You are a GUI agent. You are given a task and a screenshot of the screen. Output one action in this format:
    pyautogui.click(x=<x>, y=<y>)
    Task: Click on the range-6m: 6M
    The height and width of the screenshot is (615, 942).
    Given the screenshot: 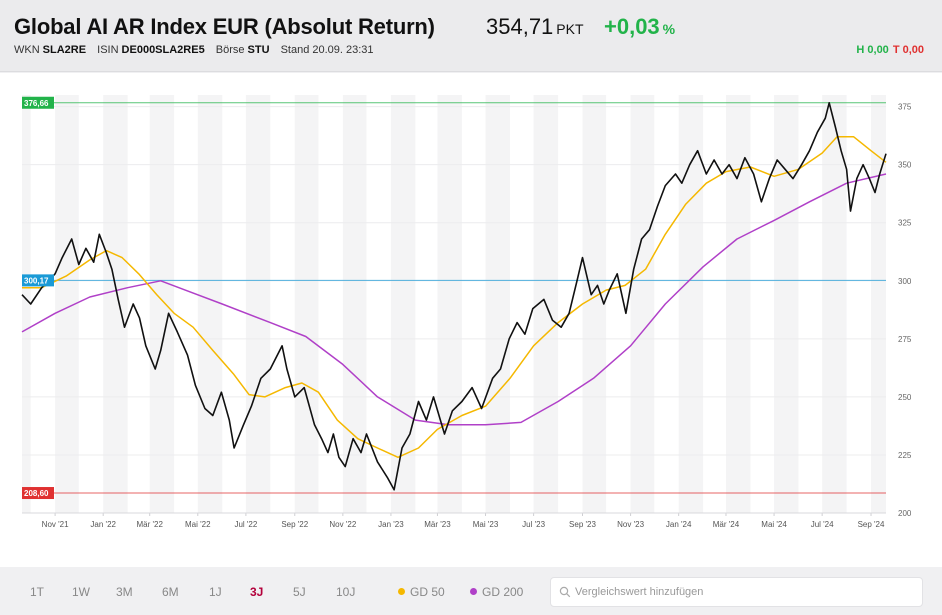 What is the action you would take?
    pyautogui.click(x=170, y=592)
    